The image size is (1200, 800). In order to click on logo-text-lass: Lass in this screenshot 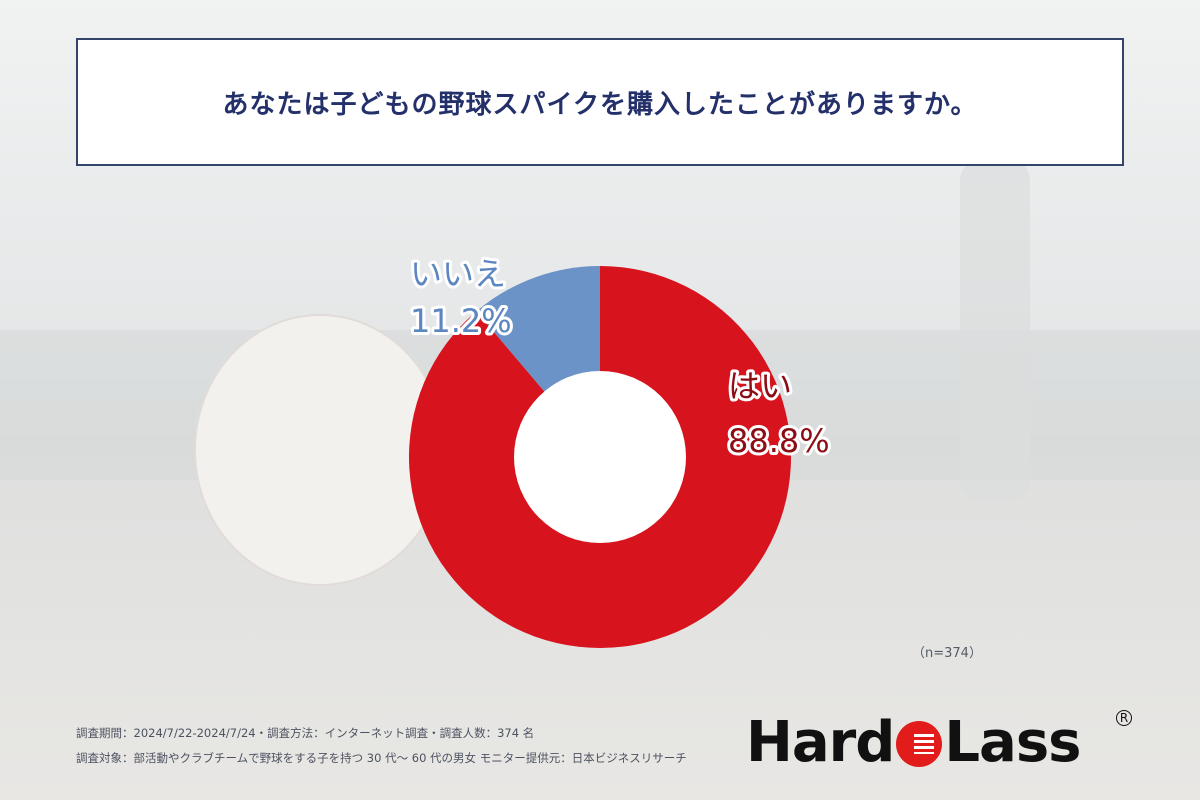, I will do `click(1012, 742)`.